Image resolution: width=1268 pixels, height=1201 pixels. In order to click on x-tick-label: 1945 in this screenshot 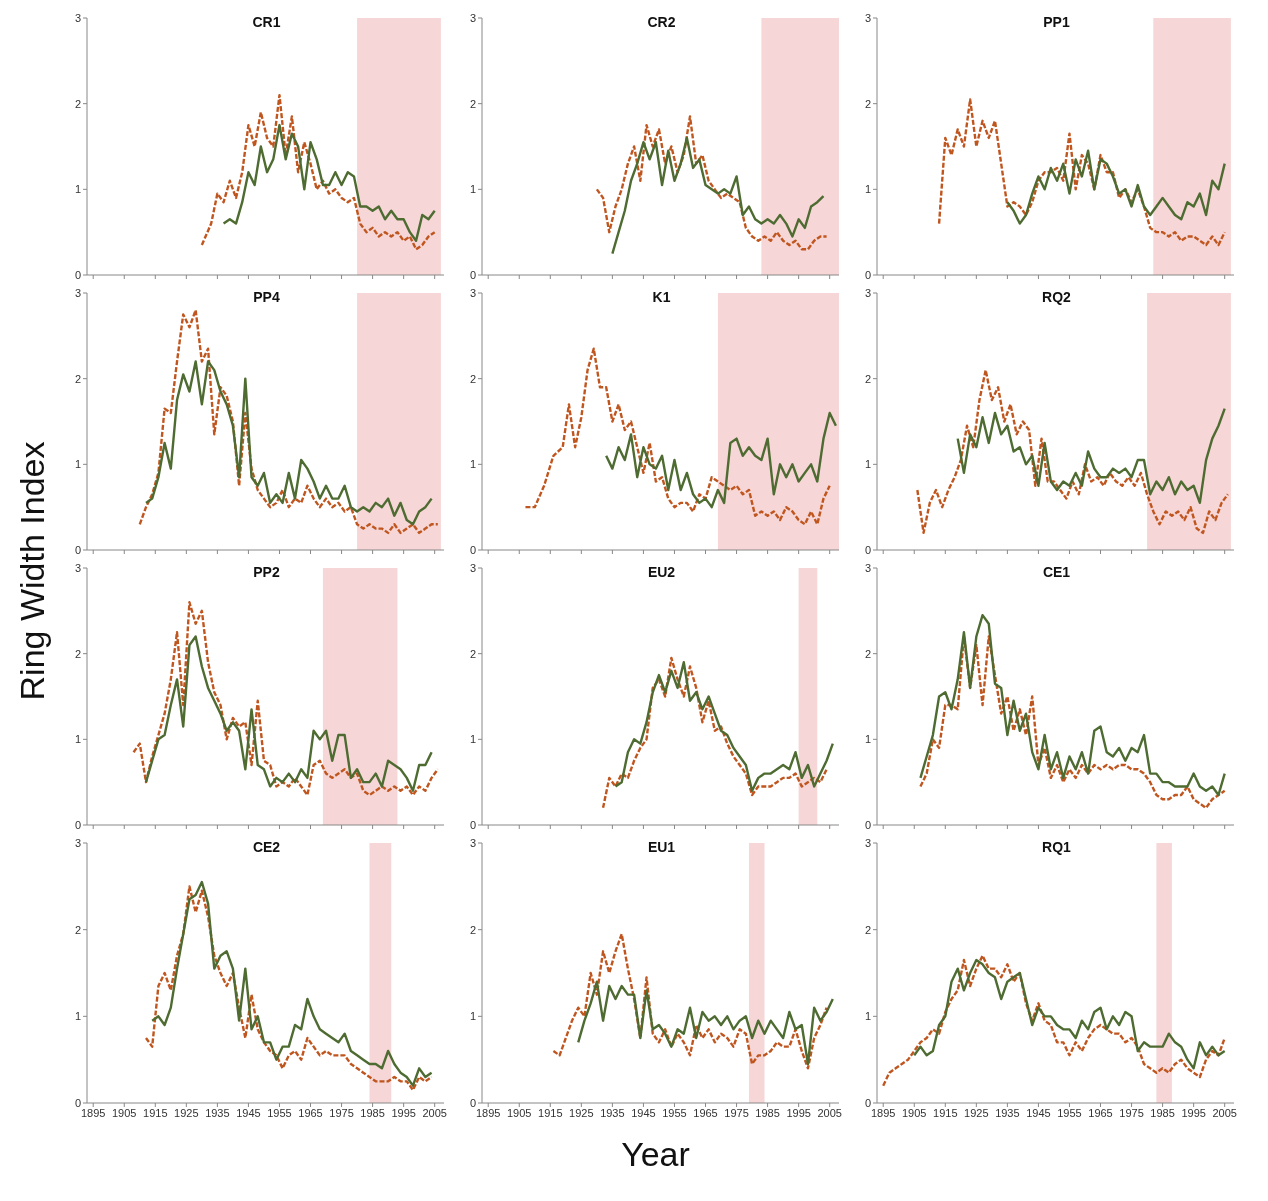, I will do `click(643, 1112)`.